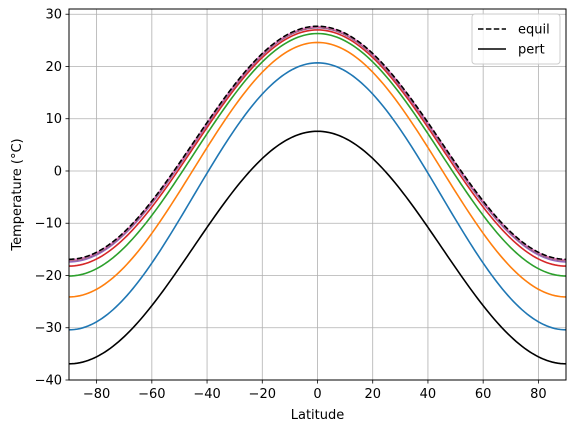  Describe the element at coordinates (483, 394) in the screenshot. I see `x-tick-label: 60` at that location.